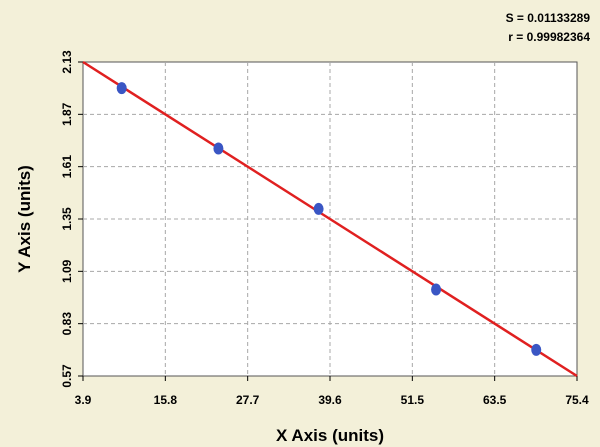 Image resolution: width=600 pixels, height=447 pixels. I want to click on s-statistic: S = 0.01133289, so click(547, 18).